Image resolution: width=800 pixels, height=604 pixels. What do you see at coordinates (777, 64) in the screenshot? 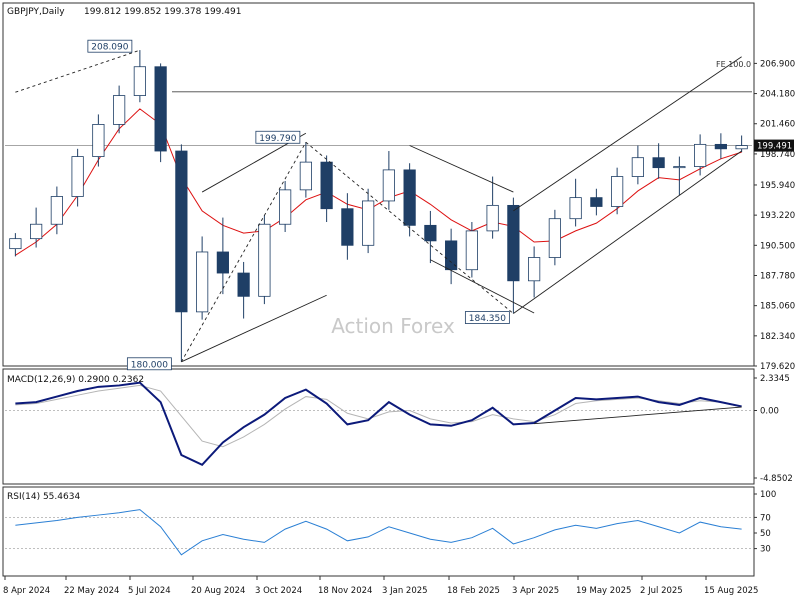
I see `price-tick-label: 206.900` at bounding box center [777, 64].